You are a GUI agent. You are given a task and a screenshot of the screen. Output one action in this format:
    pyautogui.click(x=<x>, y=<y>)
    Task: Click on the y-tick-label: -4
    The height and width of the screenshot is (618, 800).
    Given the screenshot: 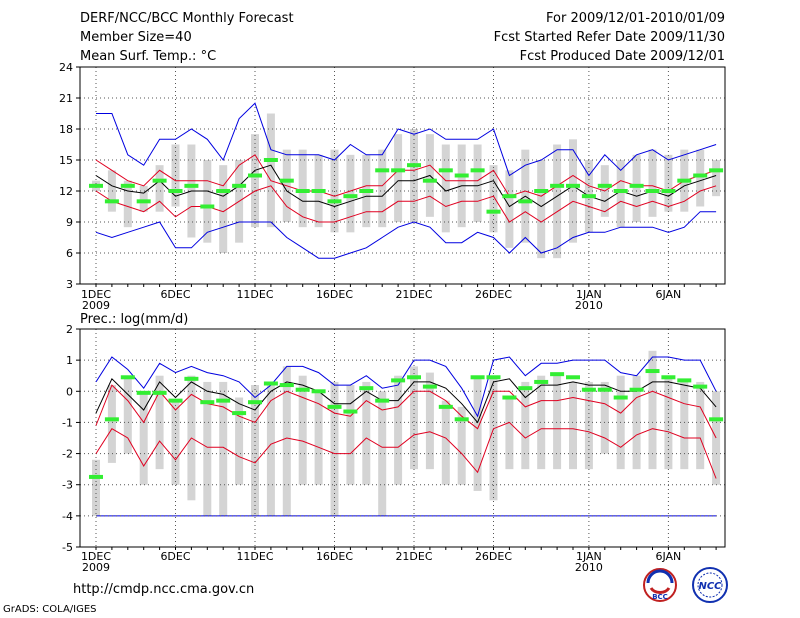 What is the action you would take?
    pyautogui.click(x=67, y=516)
    